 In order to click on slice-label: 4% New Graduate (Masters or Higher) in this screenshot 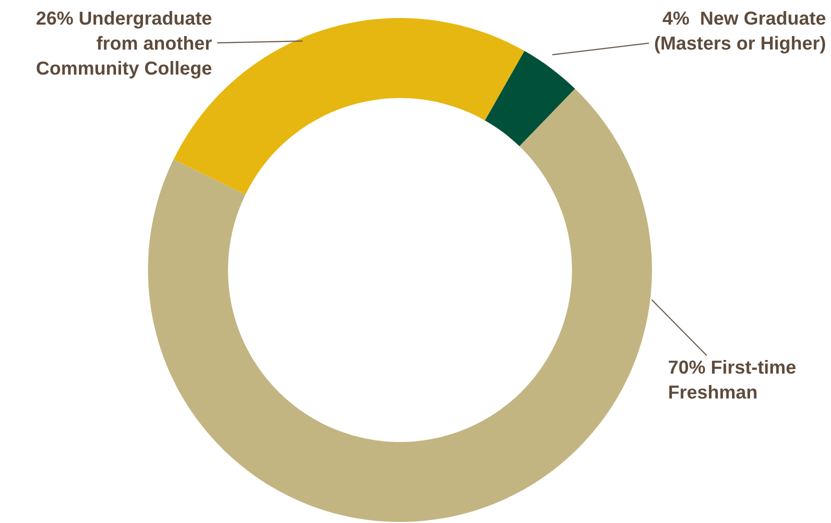, I will do `click(740, 32)`.